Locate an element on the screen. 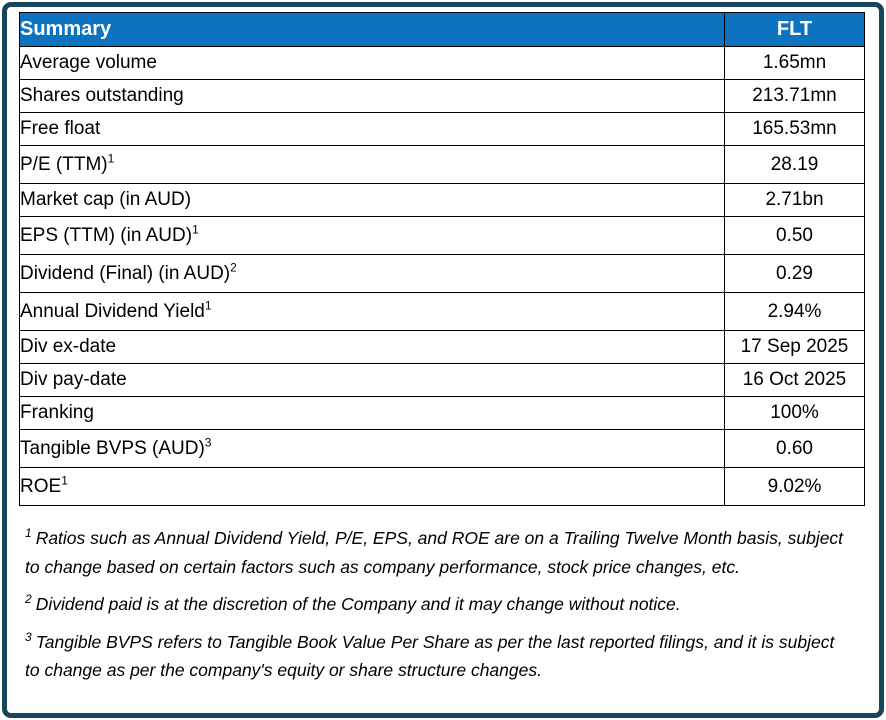 The height and width of the screenshot is (720, 886). row-value: 9.02% is located at coordinates (794, 486).